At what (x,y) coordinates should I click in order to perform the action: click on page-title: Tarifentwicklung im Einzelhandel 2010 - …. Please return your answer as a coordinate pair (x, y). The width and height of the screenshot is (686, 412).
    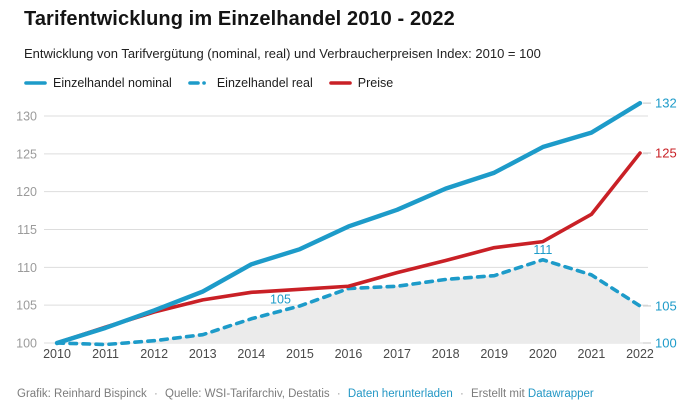
    Looking at the image, I should click on (239, 19).